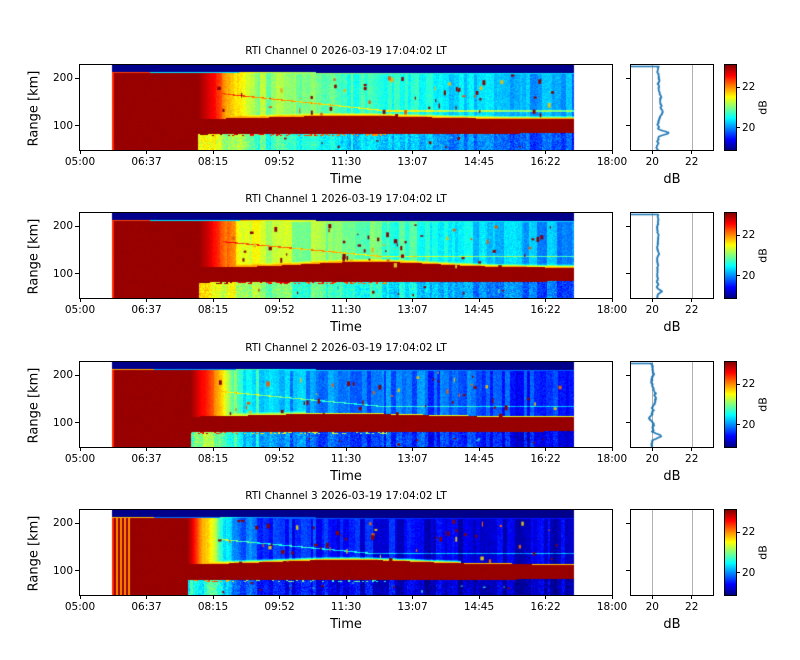 The image size is (800, 660). I want to click on plot-title: RTI Channel 1 2026-03-19 17:04:02 LT, so click(346, 199).